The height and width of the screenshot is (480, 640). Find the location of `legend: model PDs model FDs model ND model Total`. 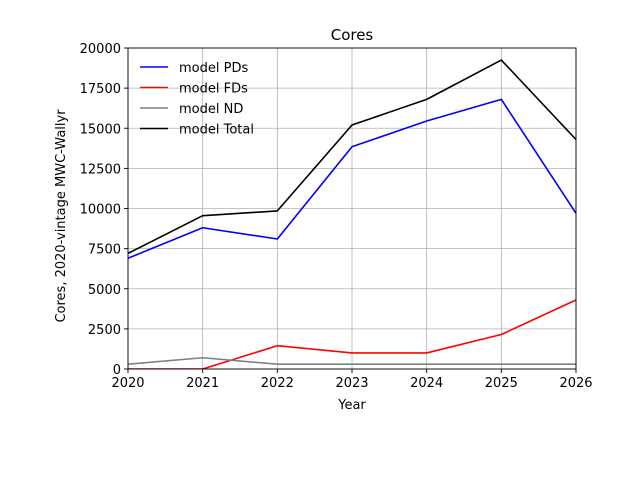

legend: model PDs model FDs model ND model Total is located at coordinates (197, 99).